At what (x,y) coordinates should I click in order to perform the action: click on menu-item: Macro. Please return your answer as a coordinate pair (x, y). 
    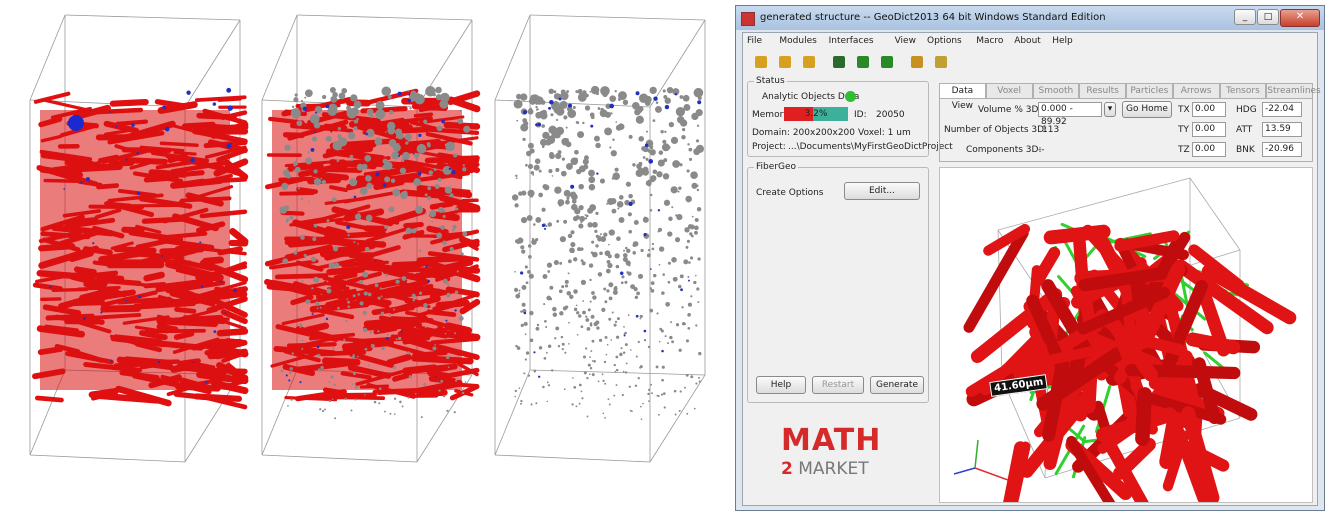
    Looking at the image, I should click on (990, 41).